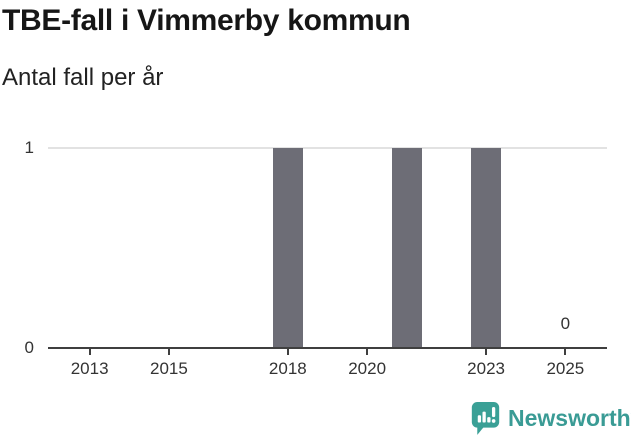 The width and height of the screenshot is (631, 439). Describe the element at coordinates (569, 418) in the screenshot. I see `newsworthy-brand-text: Newsworthy` at that location.